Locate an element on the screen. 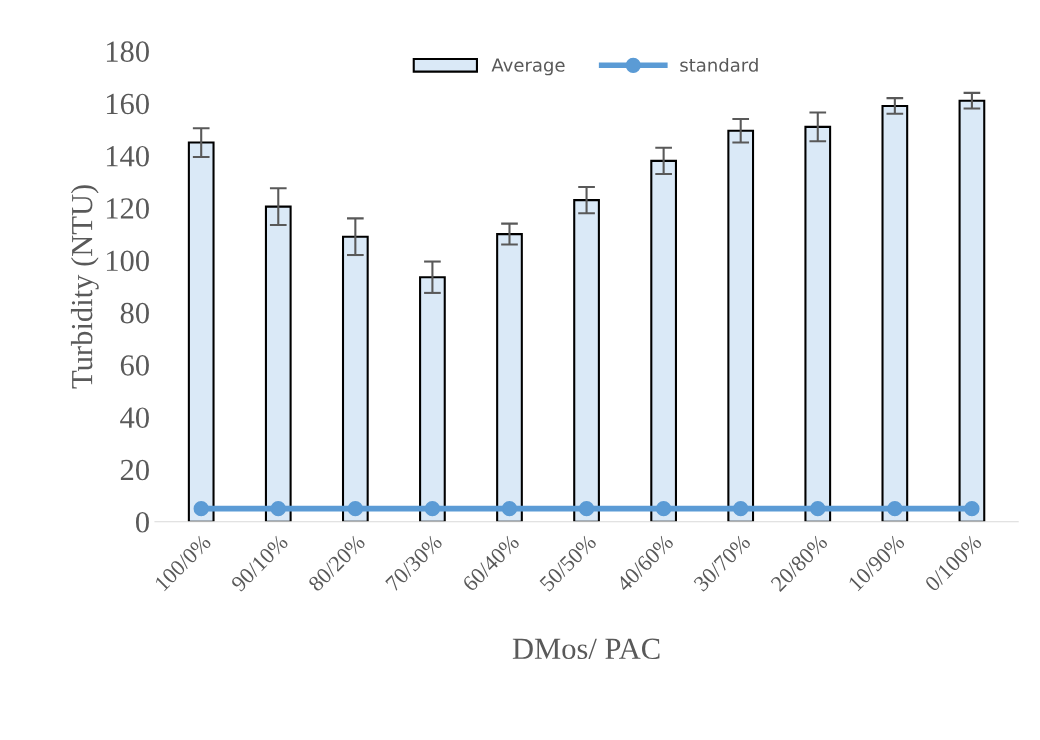 Image resolution: width=1040 pixels, height=740 pixels. y-tick-label: 140 is located at coordinates (127, 156).